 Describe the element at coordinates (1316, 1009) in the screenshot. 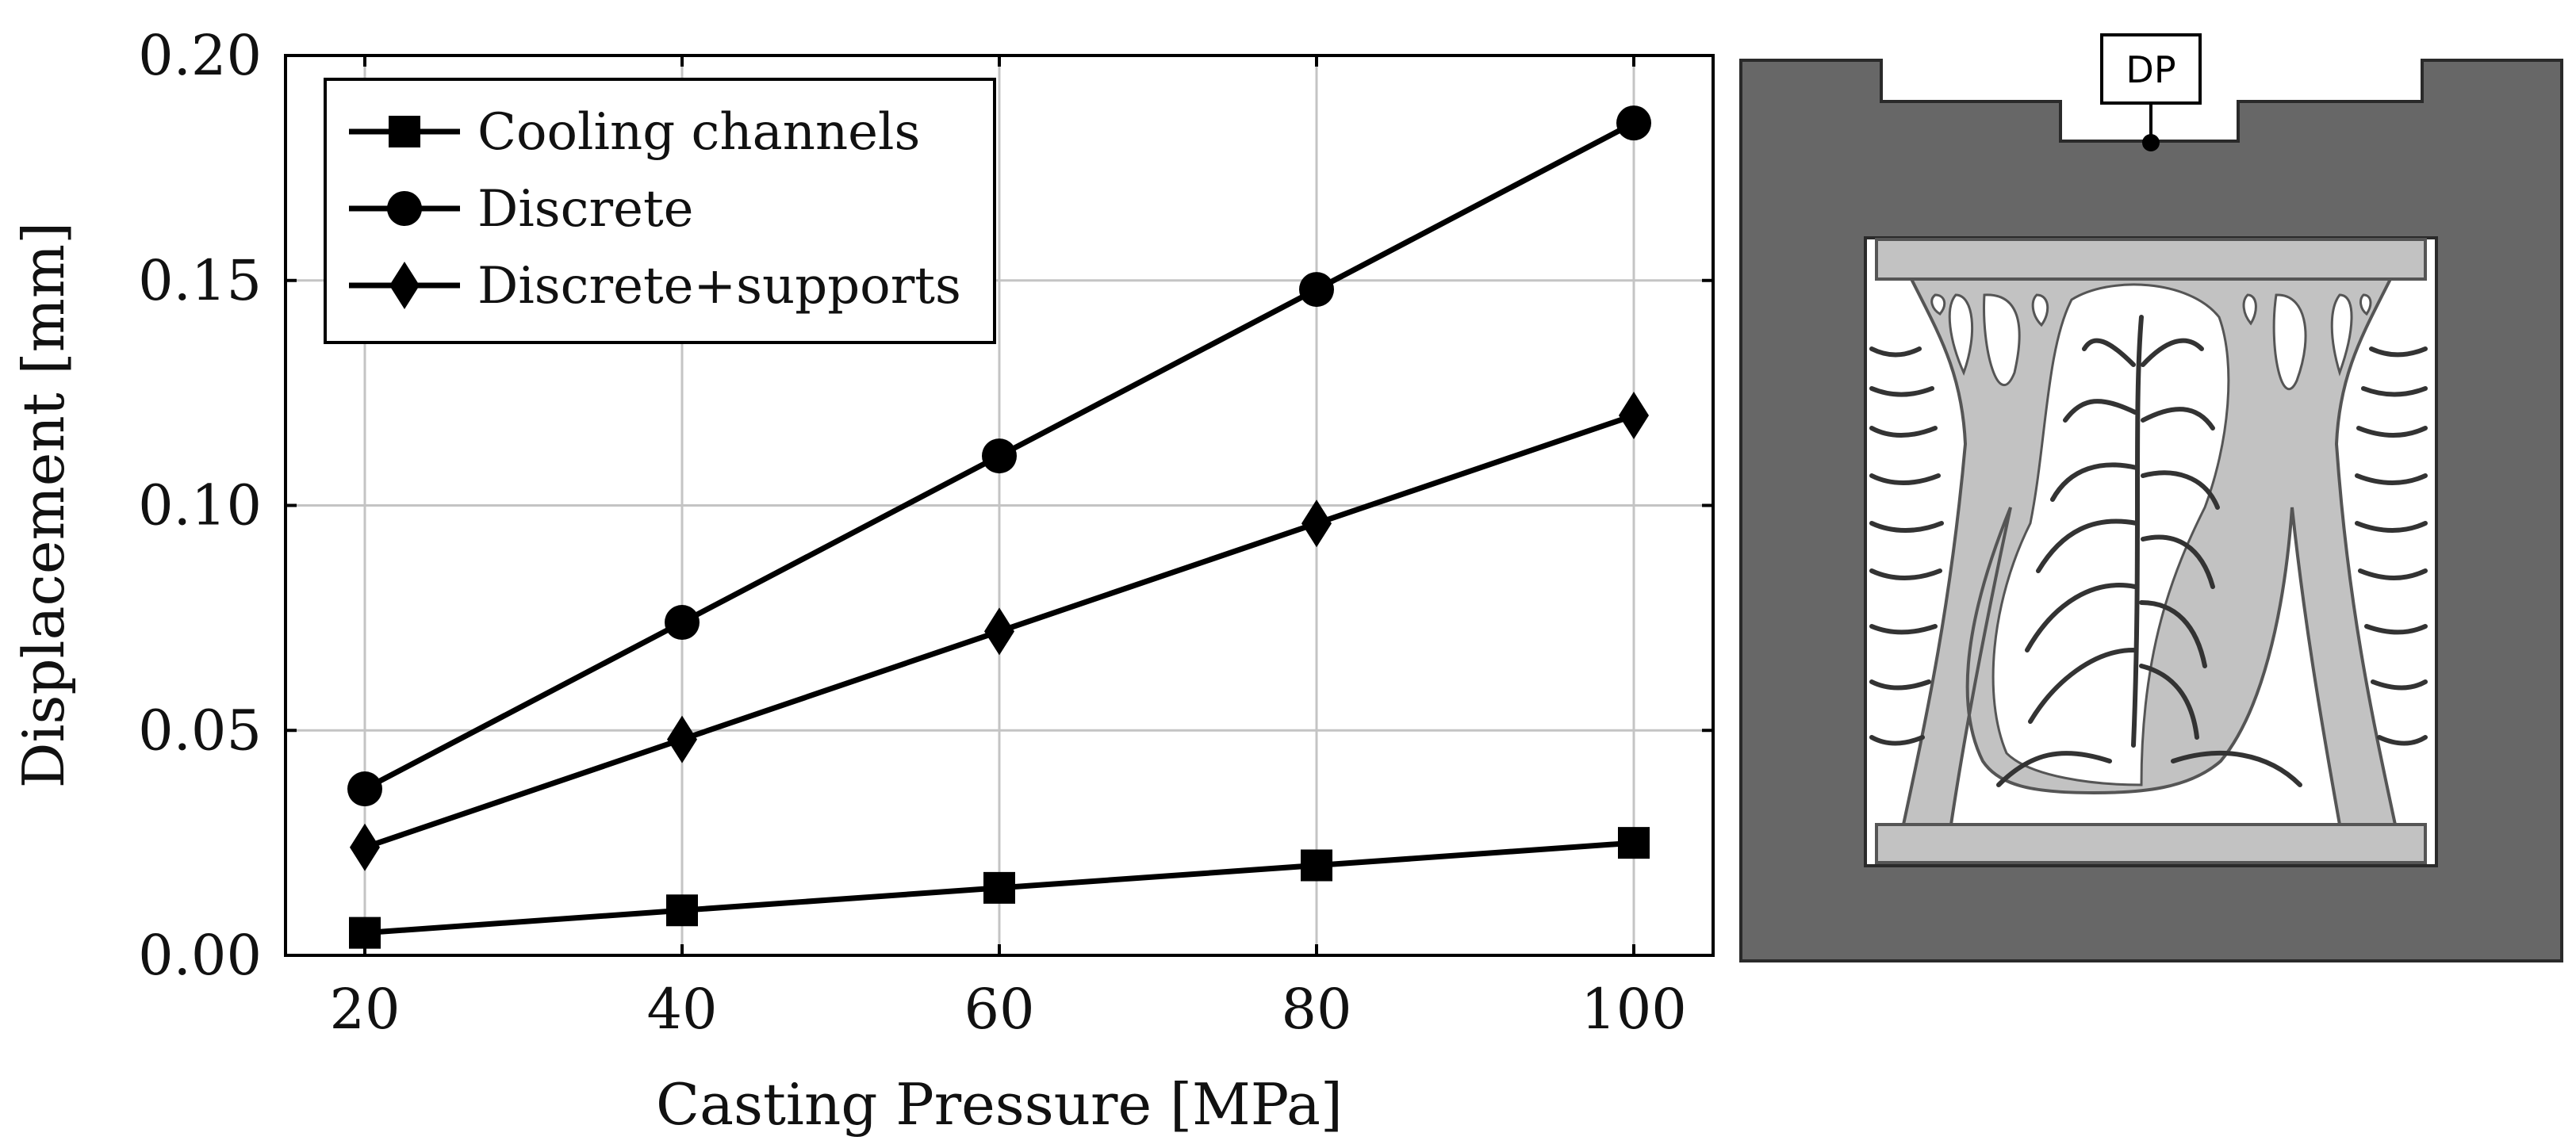

I see `x-tick-label: 80` at that location.